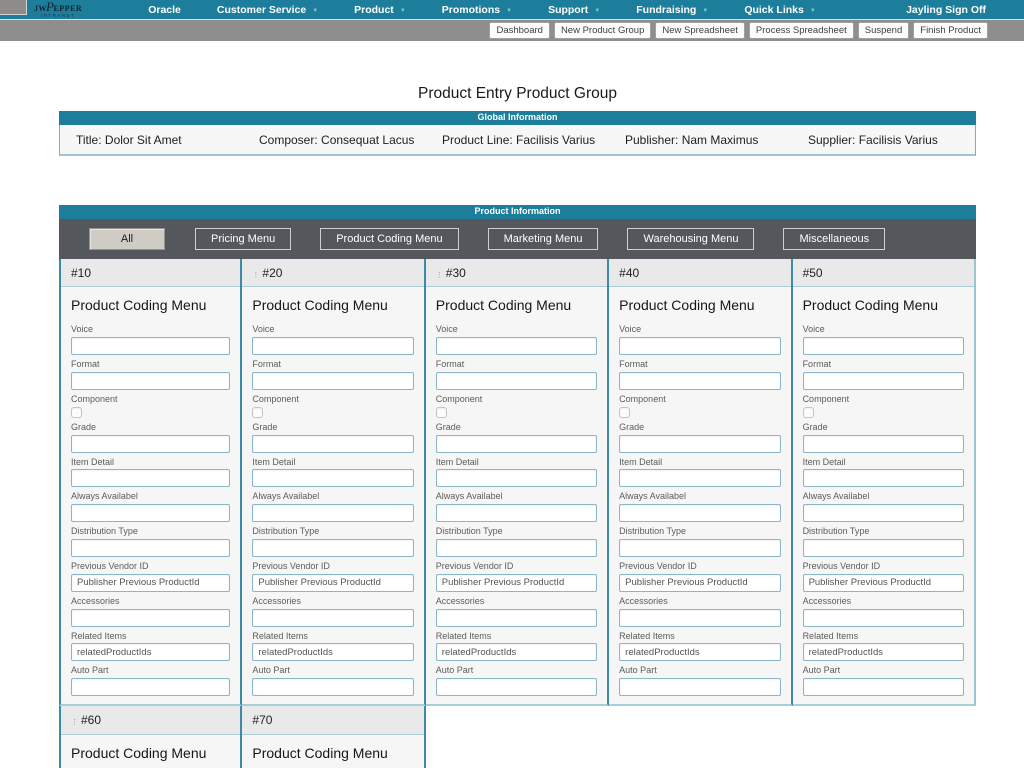 The image size is (1024, 768). I want to click on nav-item-support: Support ▼, so click(574, 9).